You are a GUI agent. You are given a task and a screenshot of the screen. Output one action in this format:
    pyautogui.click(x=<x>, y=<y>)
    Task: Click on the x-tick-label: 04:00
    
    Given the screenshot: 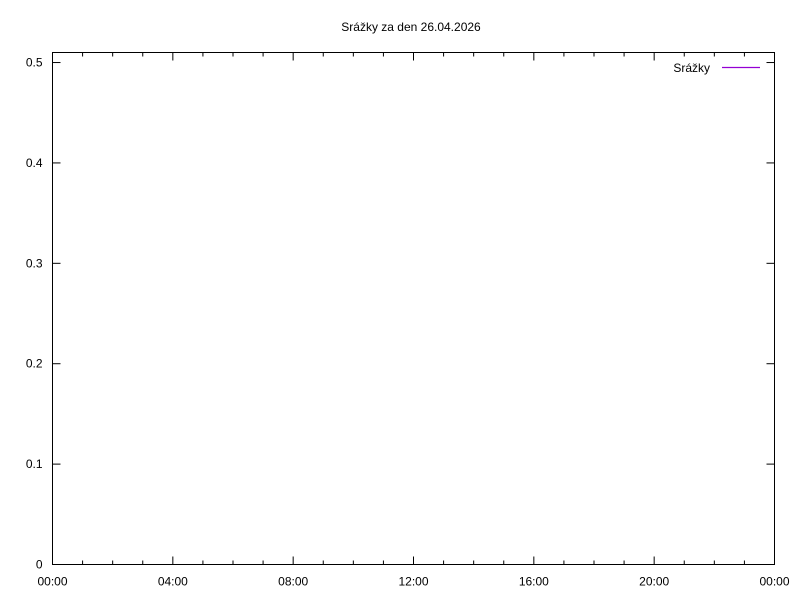 What is the action you would take?
    pyautogui.click(x=173, y=582)
    